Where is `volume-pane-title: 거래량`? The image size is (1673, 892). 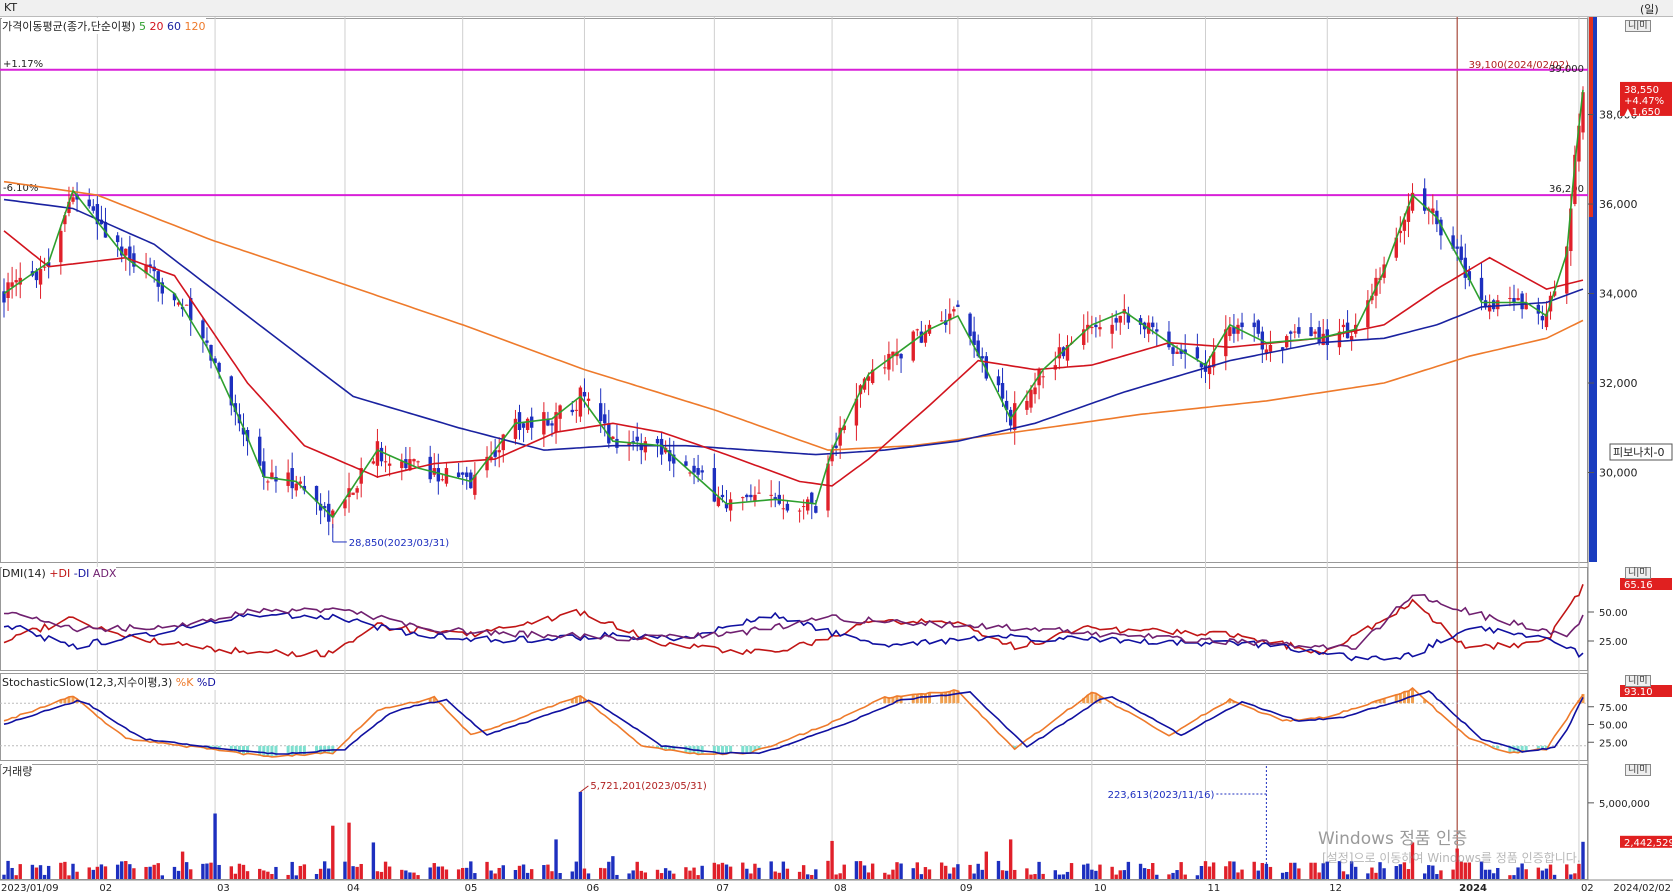
volume-pane-title: 거래량 is located at coordinates (17, 771).